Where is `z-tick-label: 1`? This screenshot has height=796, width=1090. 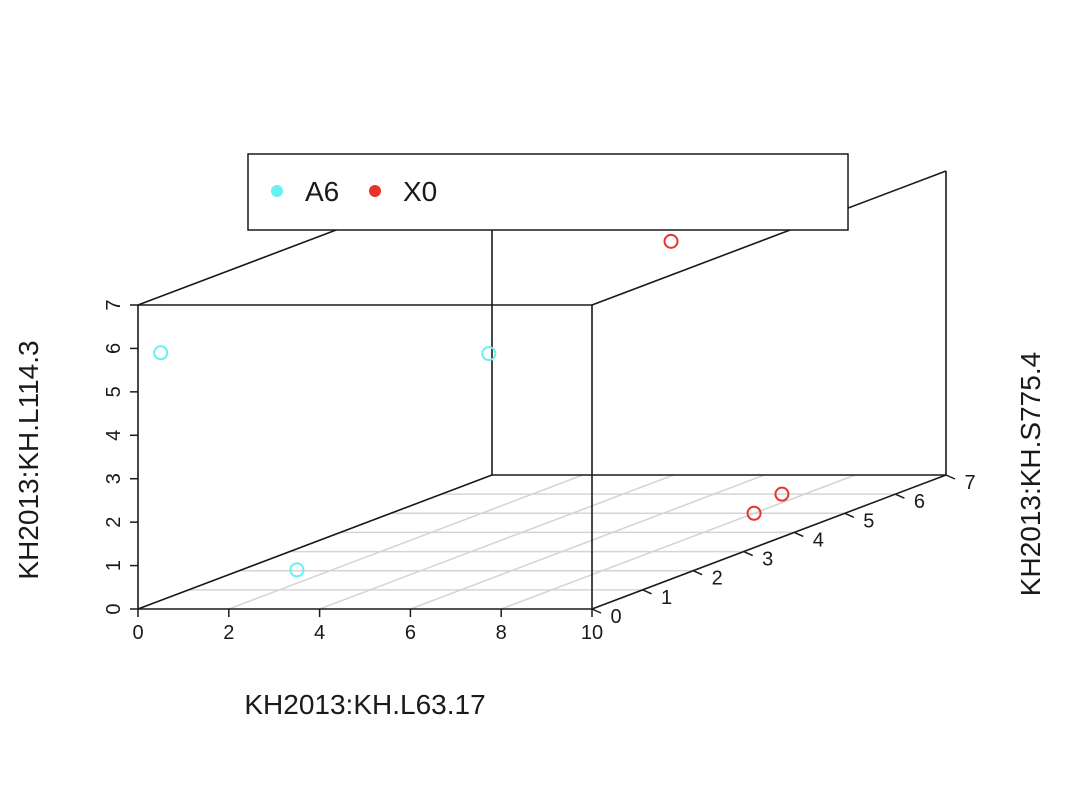 z-tick-label: 1 is located at coordinates (114, 565).